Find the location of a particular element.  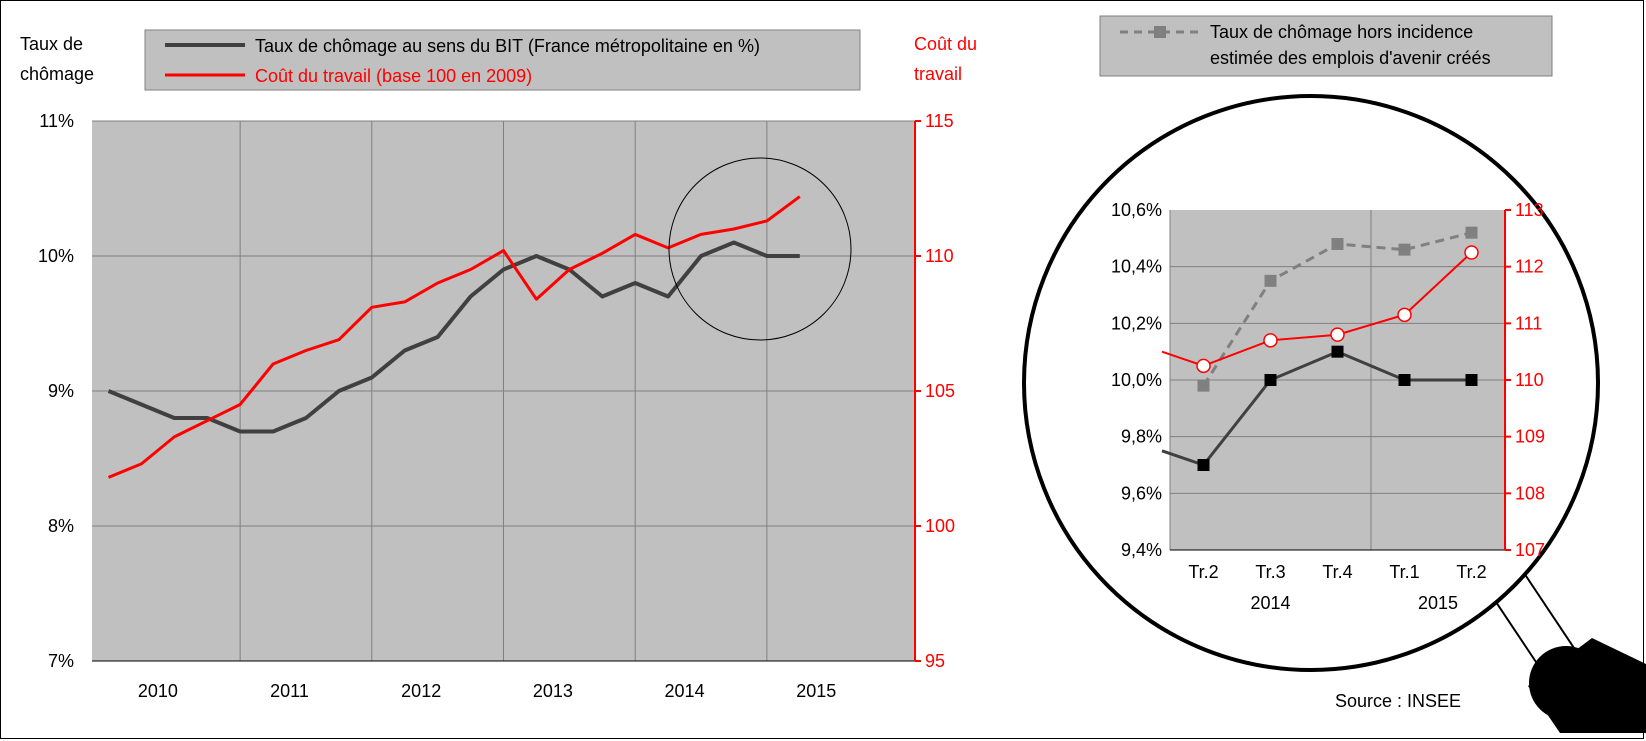

zoom-y2-tick-label: 111 is located at coordinates (1528, 323).